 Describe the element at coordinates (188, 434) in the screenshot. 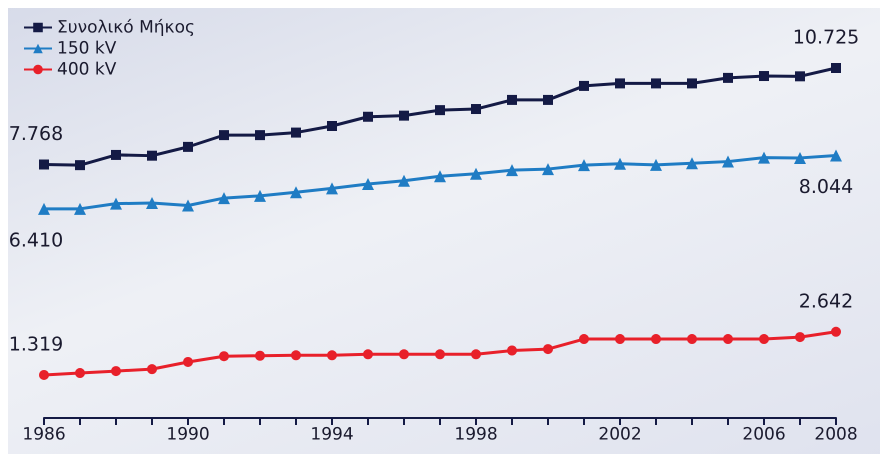

I see `x-tick-label: 1990` at that location.